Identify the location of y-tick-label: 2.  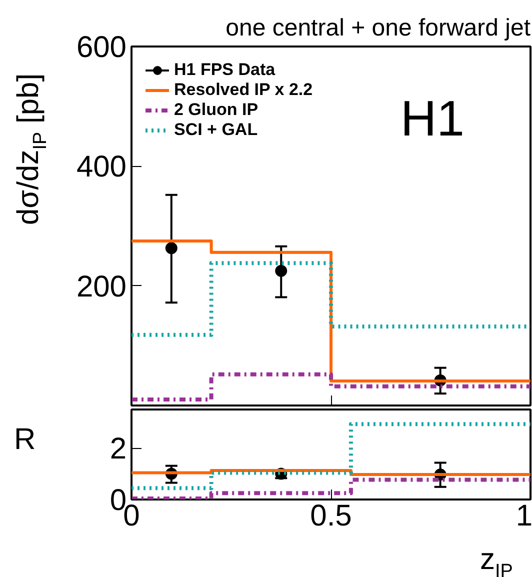
(118, 449).